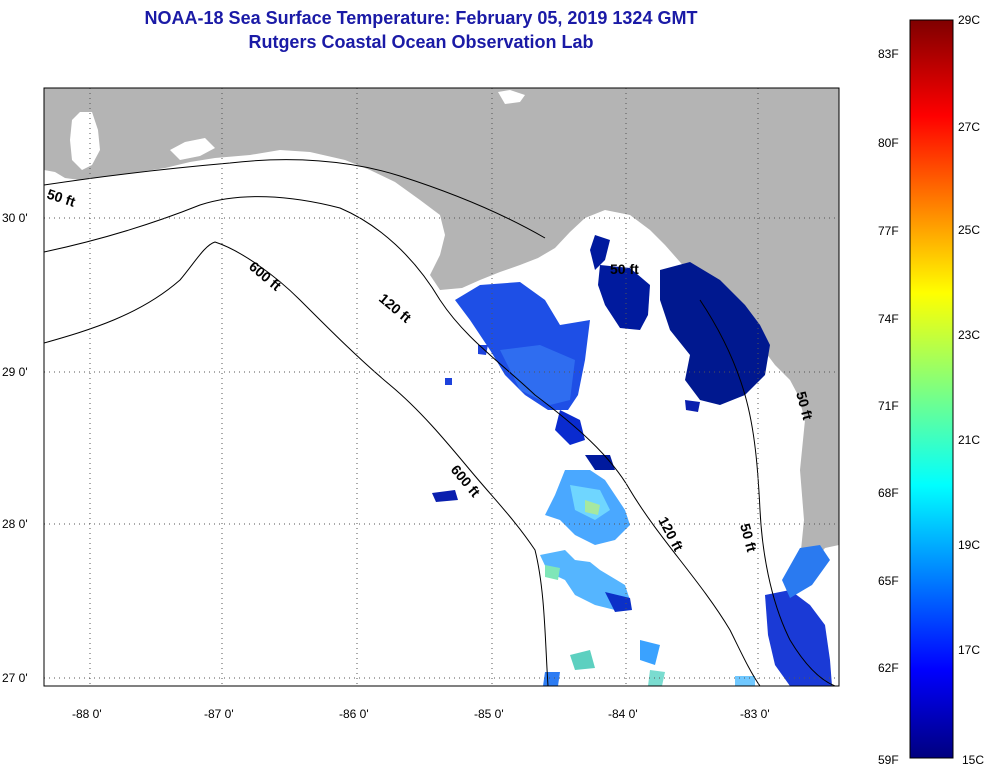 This screenshot has width=992, height=770. What do you see at coordinates (219, 714) in the screenshot?
I see `lon-label: -87 0'` at bounding box center [219, 714].